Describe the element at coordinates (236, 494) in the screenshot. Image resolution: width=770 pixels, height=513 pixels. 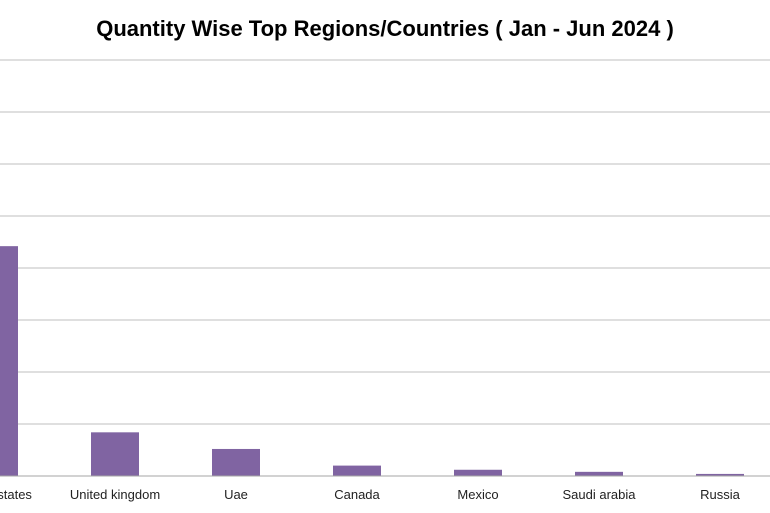
I see `category-label: Uae` at that location.